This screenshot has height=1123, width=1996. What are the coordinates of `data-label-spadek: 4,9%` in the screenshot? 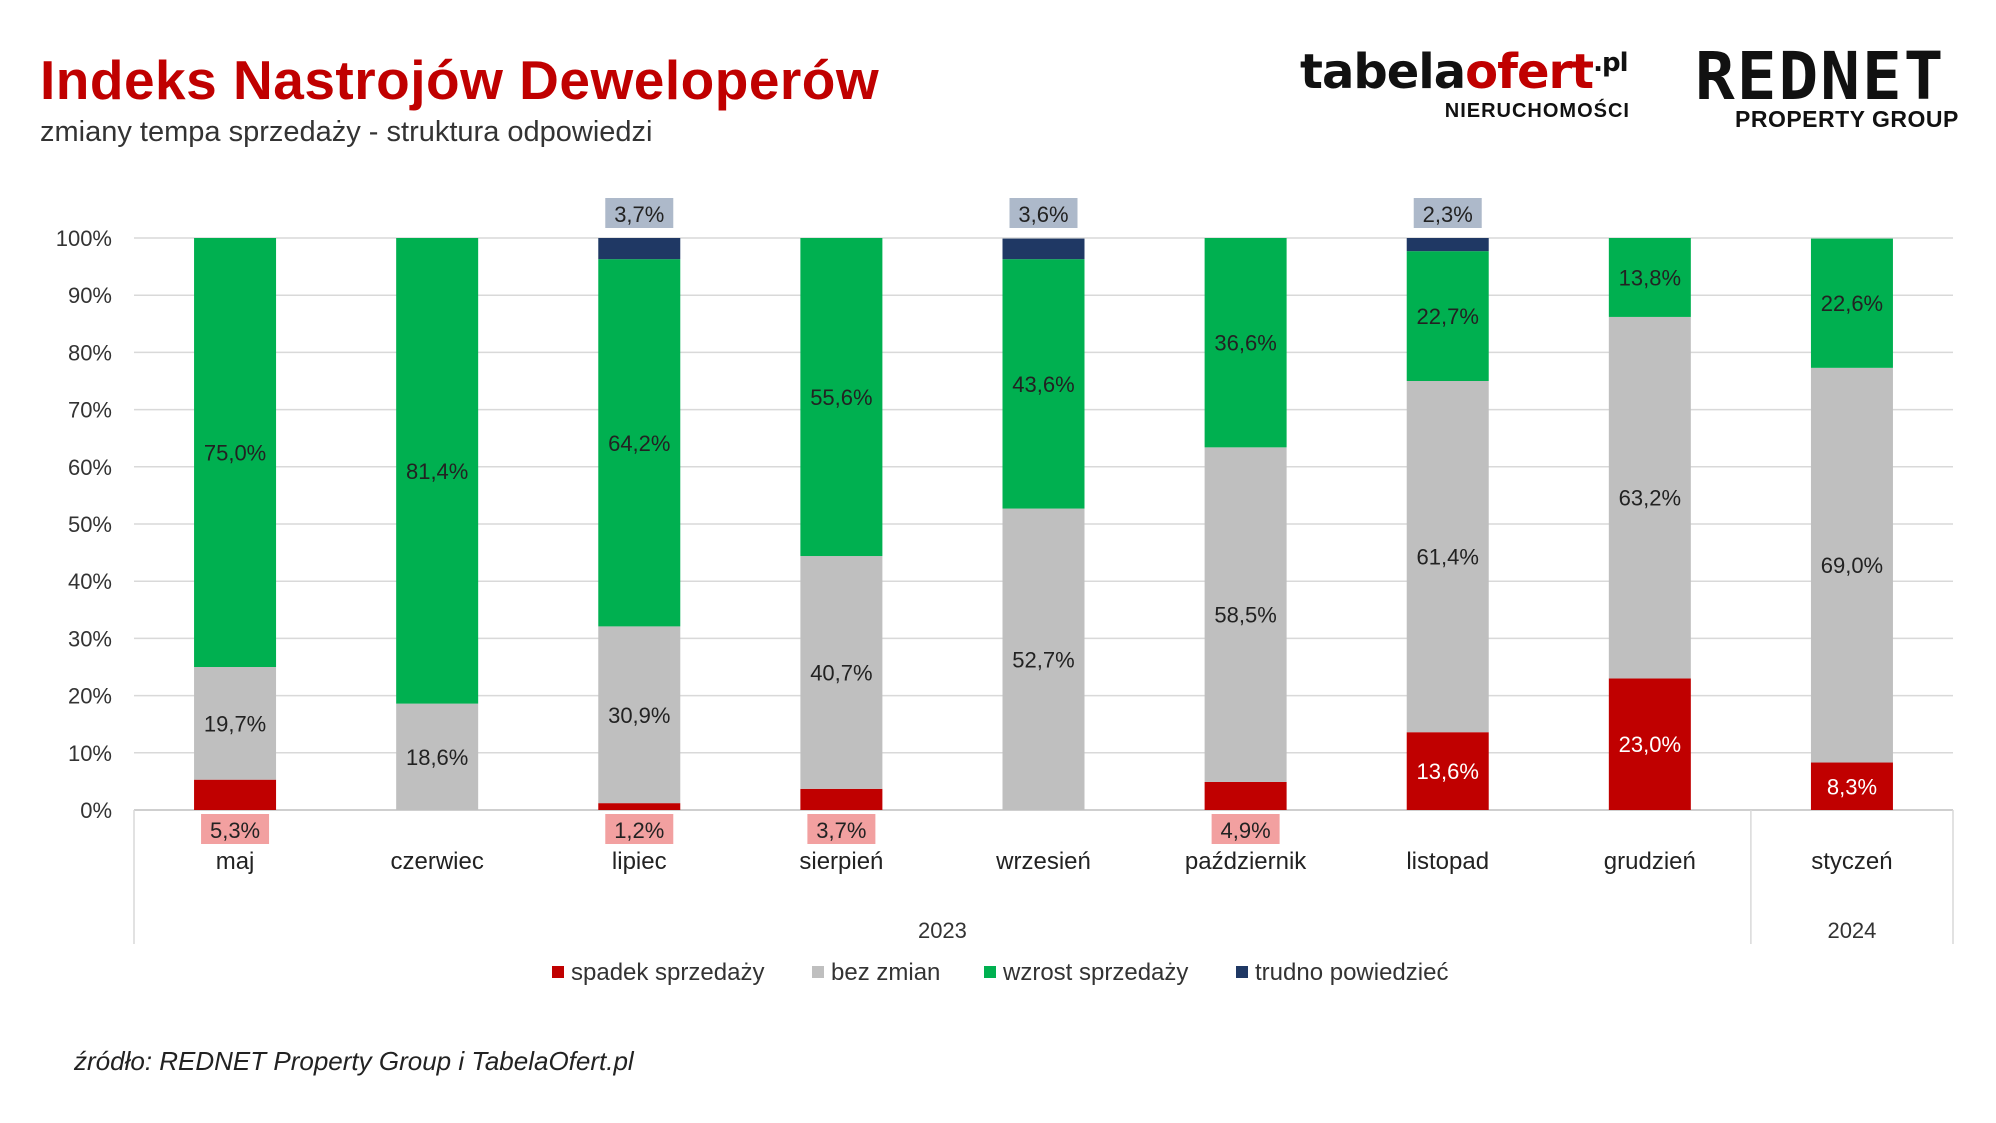 It's located at (1246, 830).